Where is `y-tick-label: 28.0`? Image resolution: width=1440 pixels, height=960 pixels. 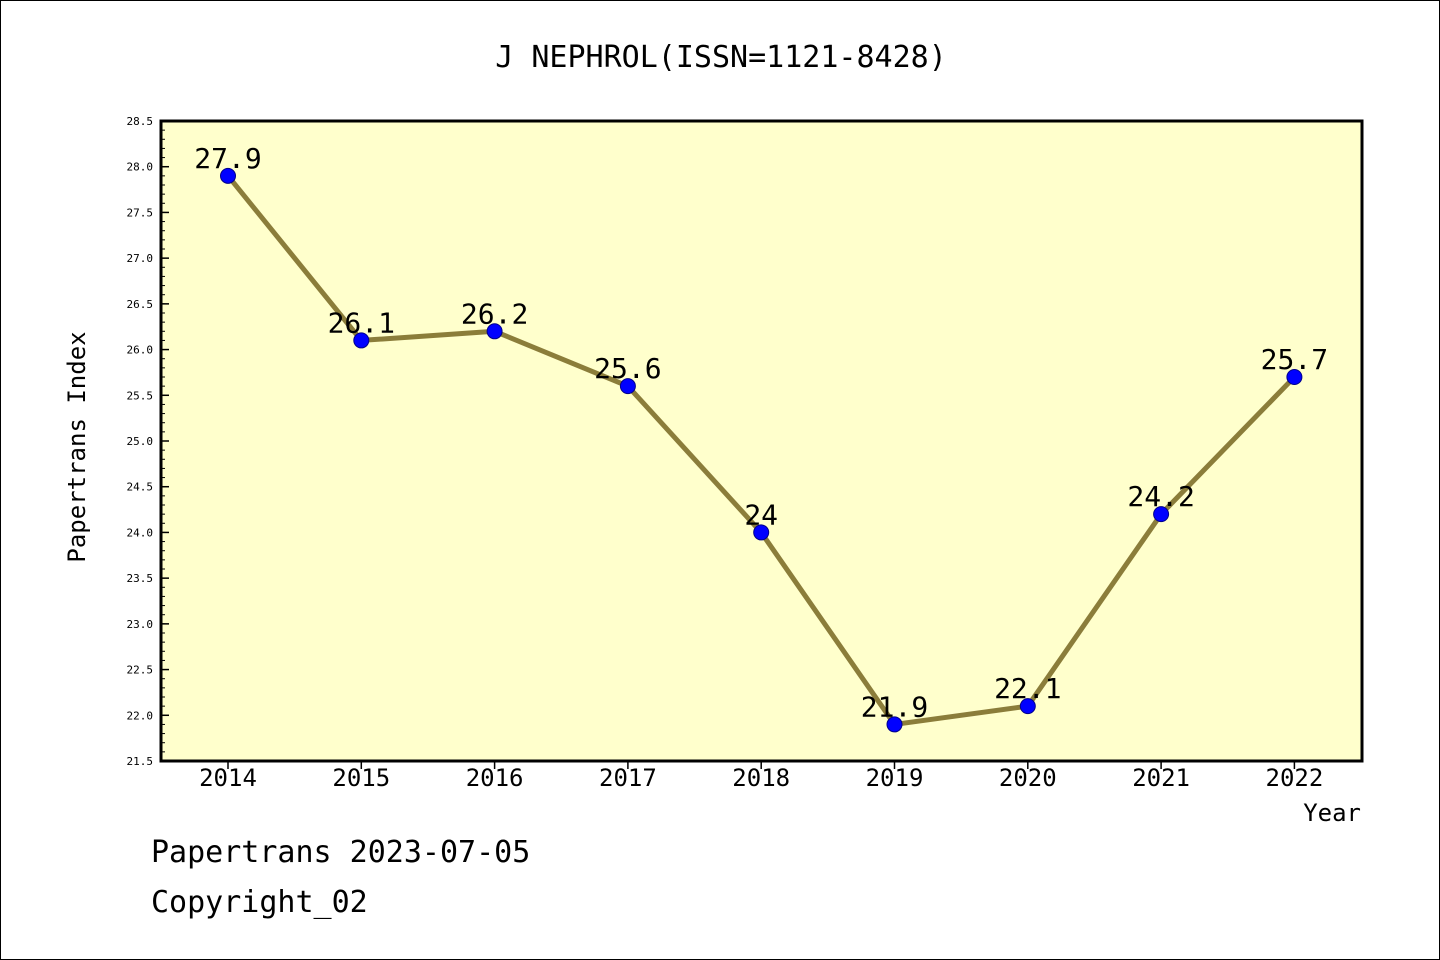 y-tick-label: 28.0 is located at coordinates (140, 167).